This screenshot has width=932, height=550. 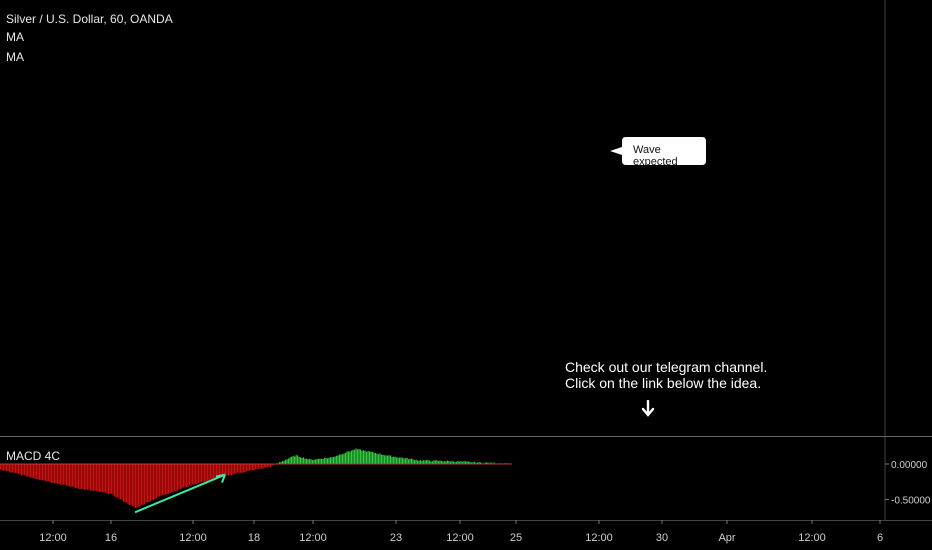 What do you see at coordinates (15, 57) in the screenshot?
I see `indicator-label-ma-2: MA` at bounding box center [15, 57].